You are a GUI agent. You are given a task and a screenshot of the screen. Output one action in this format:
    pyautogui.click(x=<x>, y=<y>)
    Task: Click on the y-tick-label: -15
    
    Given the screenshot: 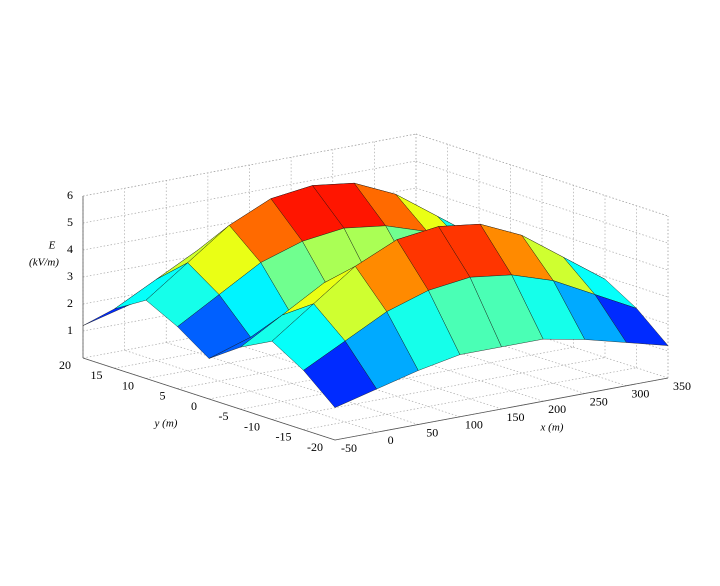 What is the action you would take?
    pyautogui.click(x=284, y=437)
    